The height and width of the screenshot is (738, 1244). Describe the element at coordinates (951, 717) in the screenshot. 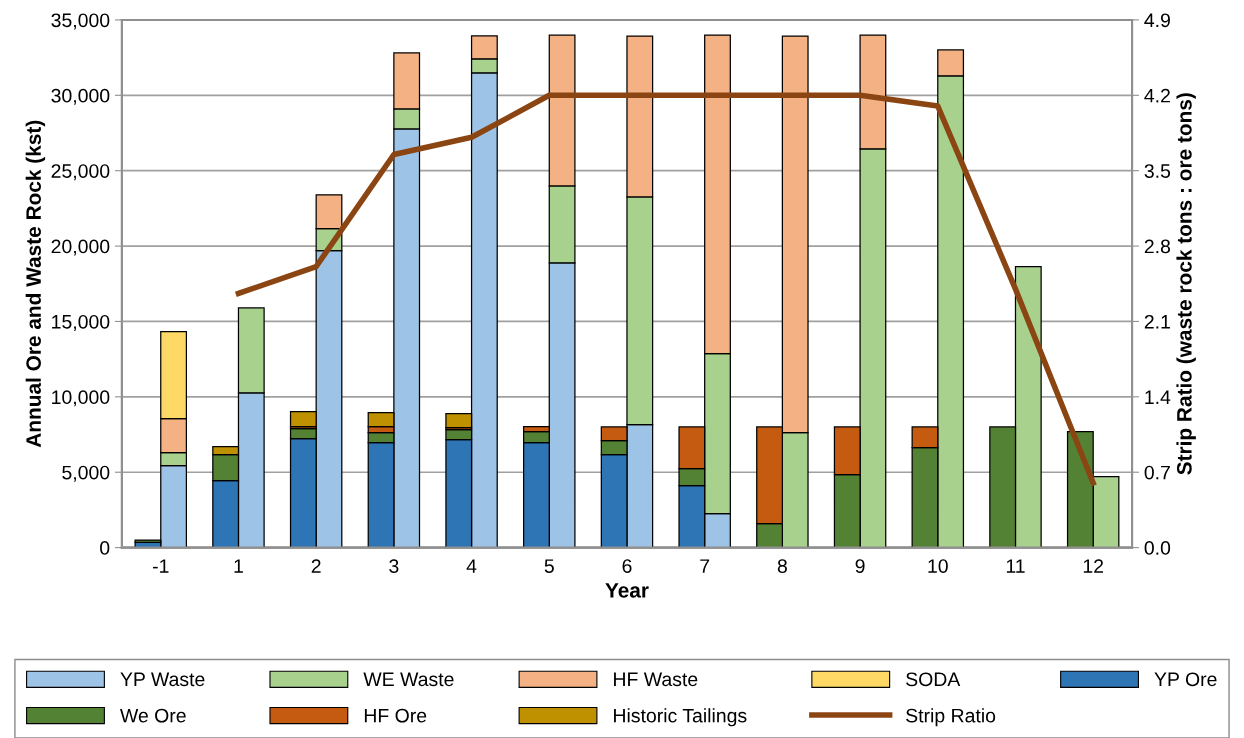

I see `legend-label: Strip Ratio` at that location.